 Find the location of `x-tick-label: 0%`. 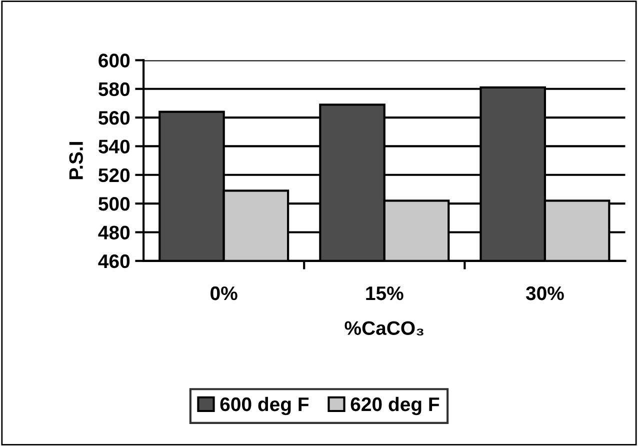

x-tick-label: 0% is located at coordinates (224, 293).